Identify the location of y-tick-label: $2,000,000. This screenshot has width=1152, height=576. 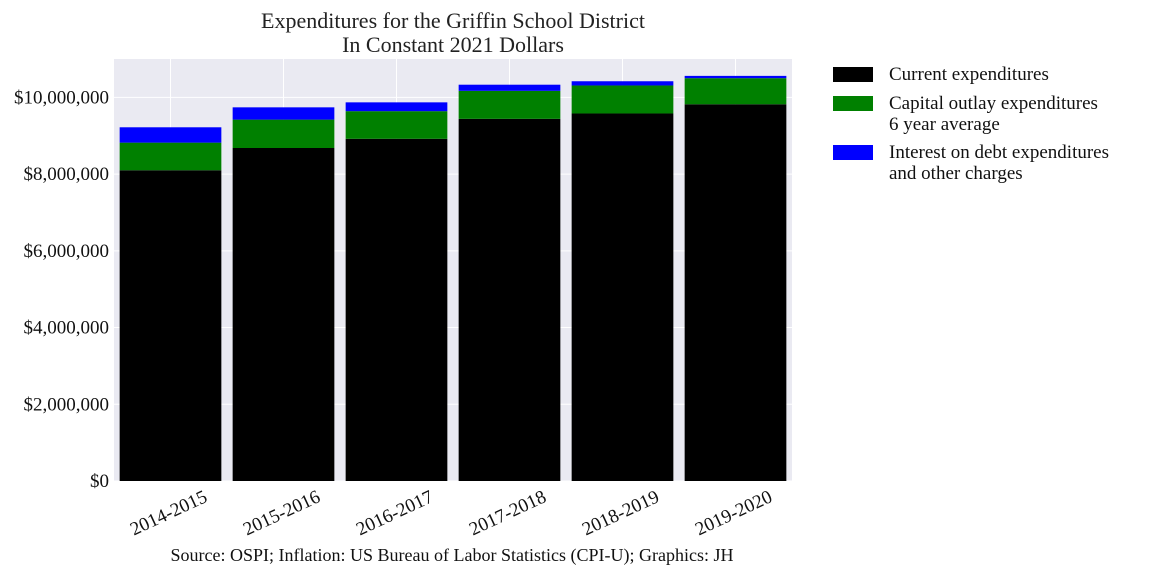
(67, 404).